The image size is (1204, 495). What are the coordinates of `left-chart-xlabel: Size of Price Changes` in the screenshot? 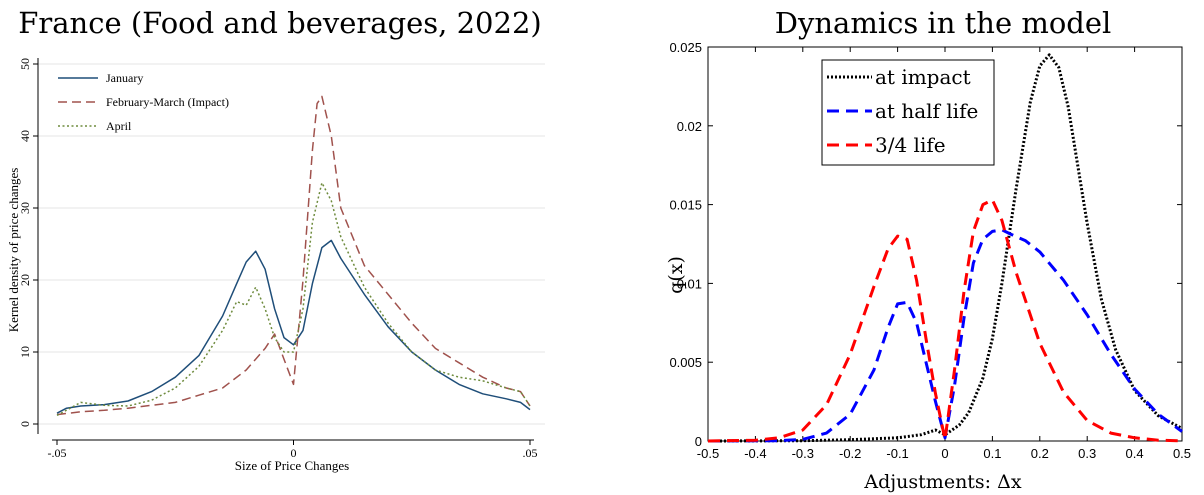 It's located at (292, 465).